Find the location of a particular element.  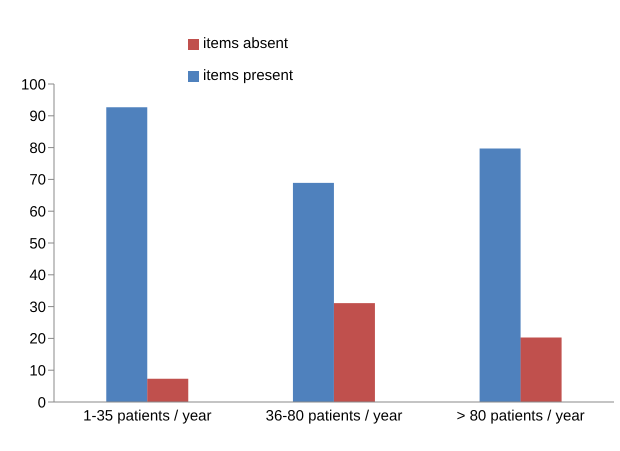

y-tick-label: 40 is located at coordinates (37, 275).